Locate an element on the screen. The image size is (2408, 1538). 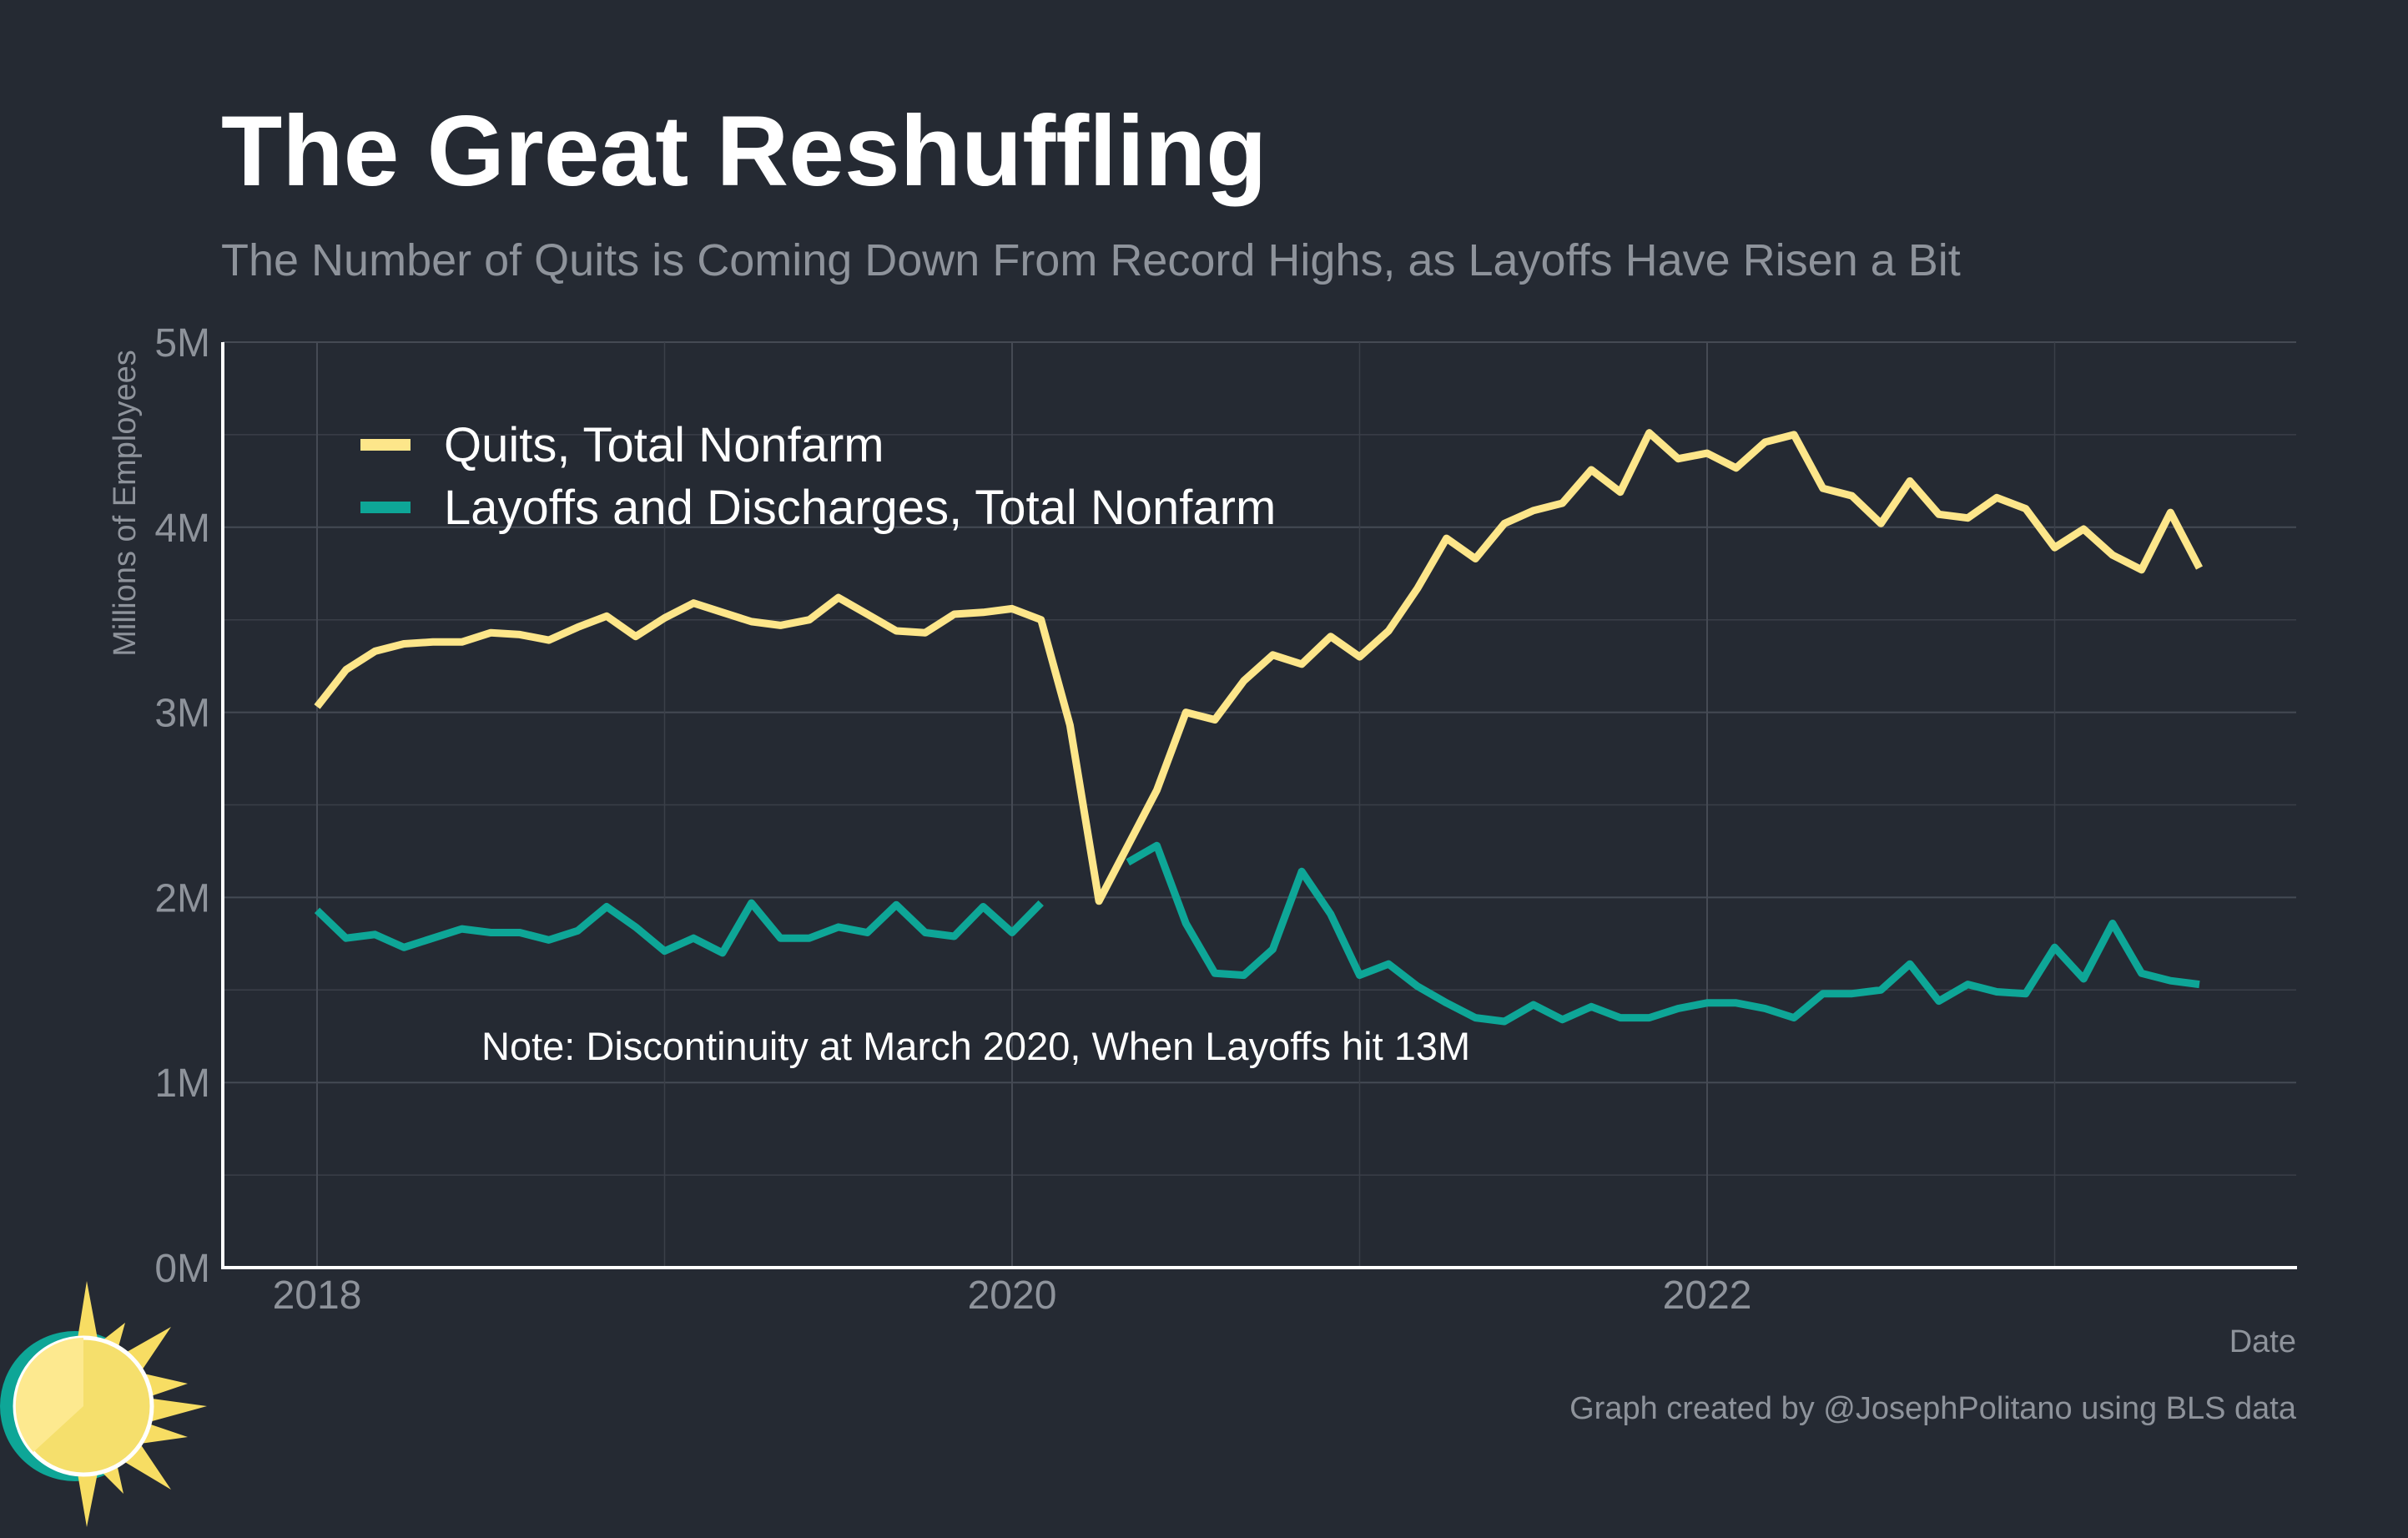
y-tick-labels: 0M 1M 2M 3M 4M 5M is located at coordinates (182, 806).